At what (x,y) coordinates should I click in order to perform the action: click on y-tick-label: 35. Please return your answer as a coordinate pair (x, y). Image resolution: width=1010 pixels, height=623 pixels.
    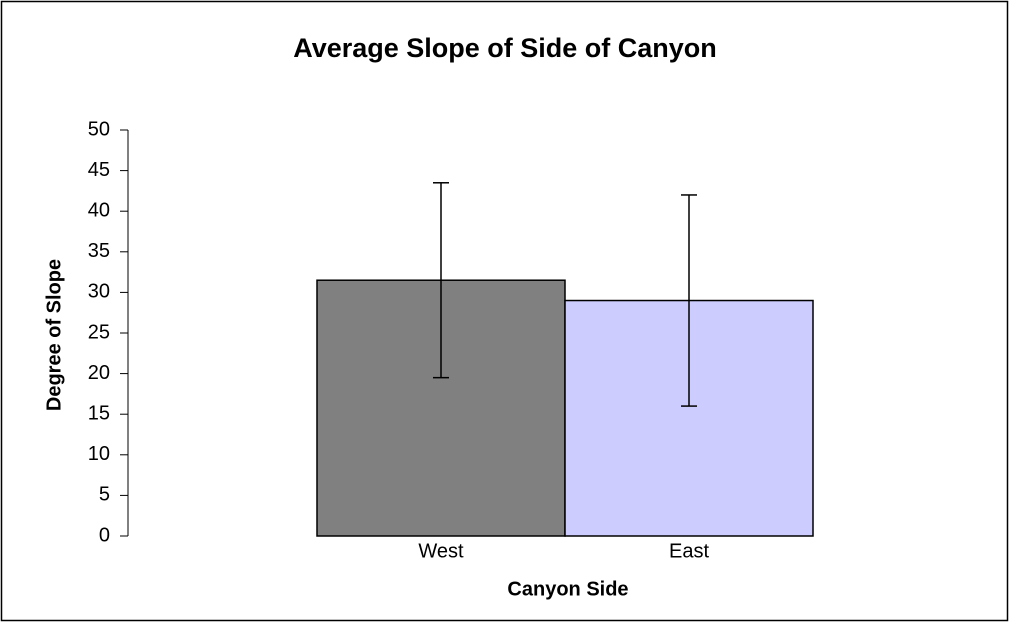
    Looking at the image, I should click on (99, 251).